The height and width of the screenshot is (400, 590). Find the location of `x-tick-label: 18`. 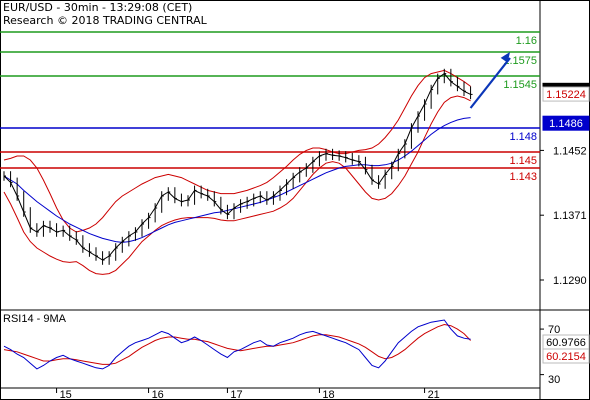

x-tick-label: 18 is located at coordinates (328, 394).